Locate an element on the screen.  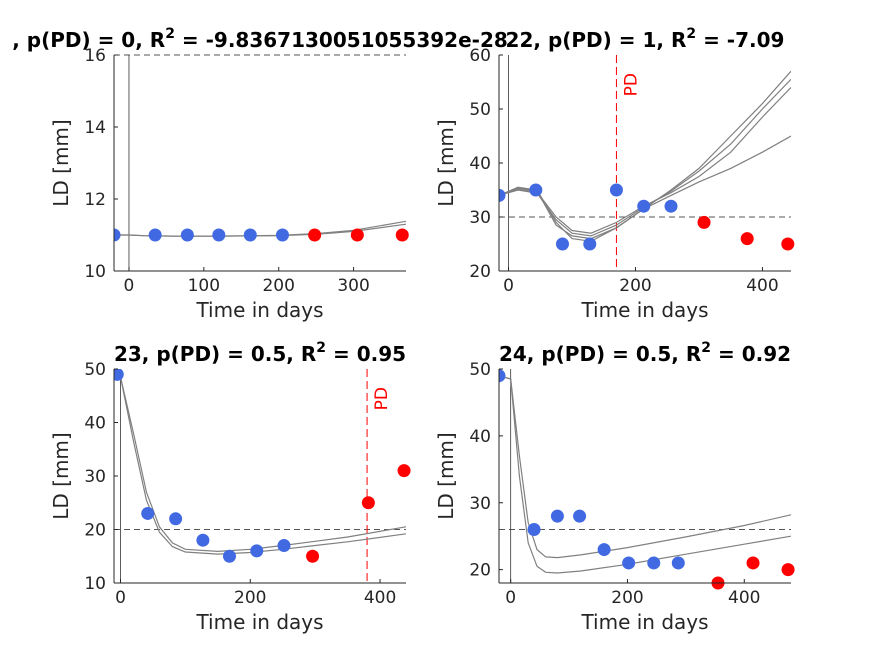
y-tick-label: 60 is located at coordinates (480, 56).